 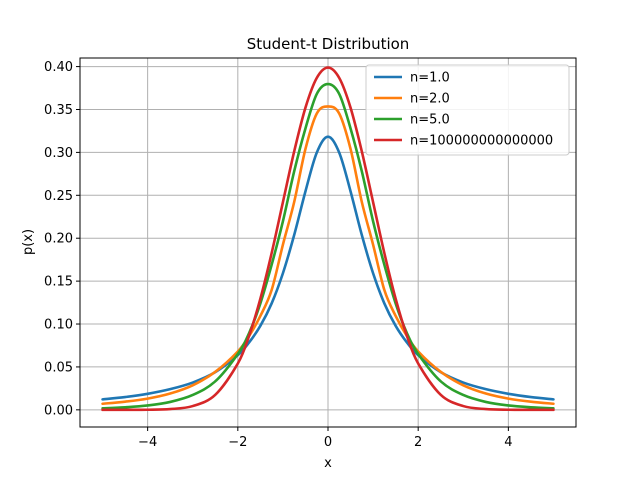 I want to click on y-tick-label: 0.35, so click(x=58, y=110).